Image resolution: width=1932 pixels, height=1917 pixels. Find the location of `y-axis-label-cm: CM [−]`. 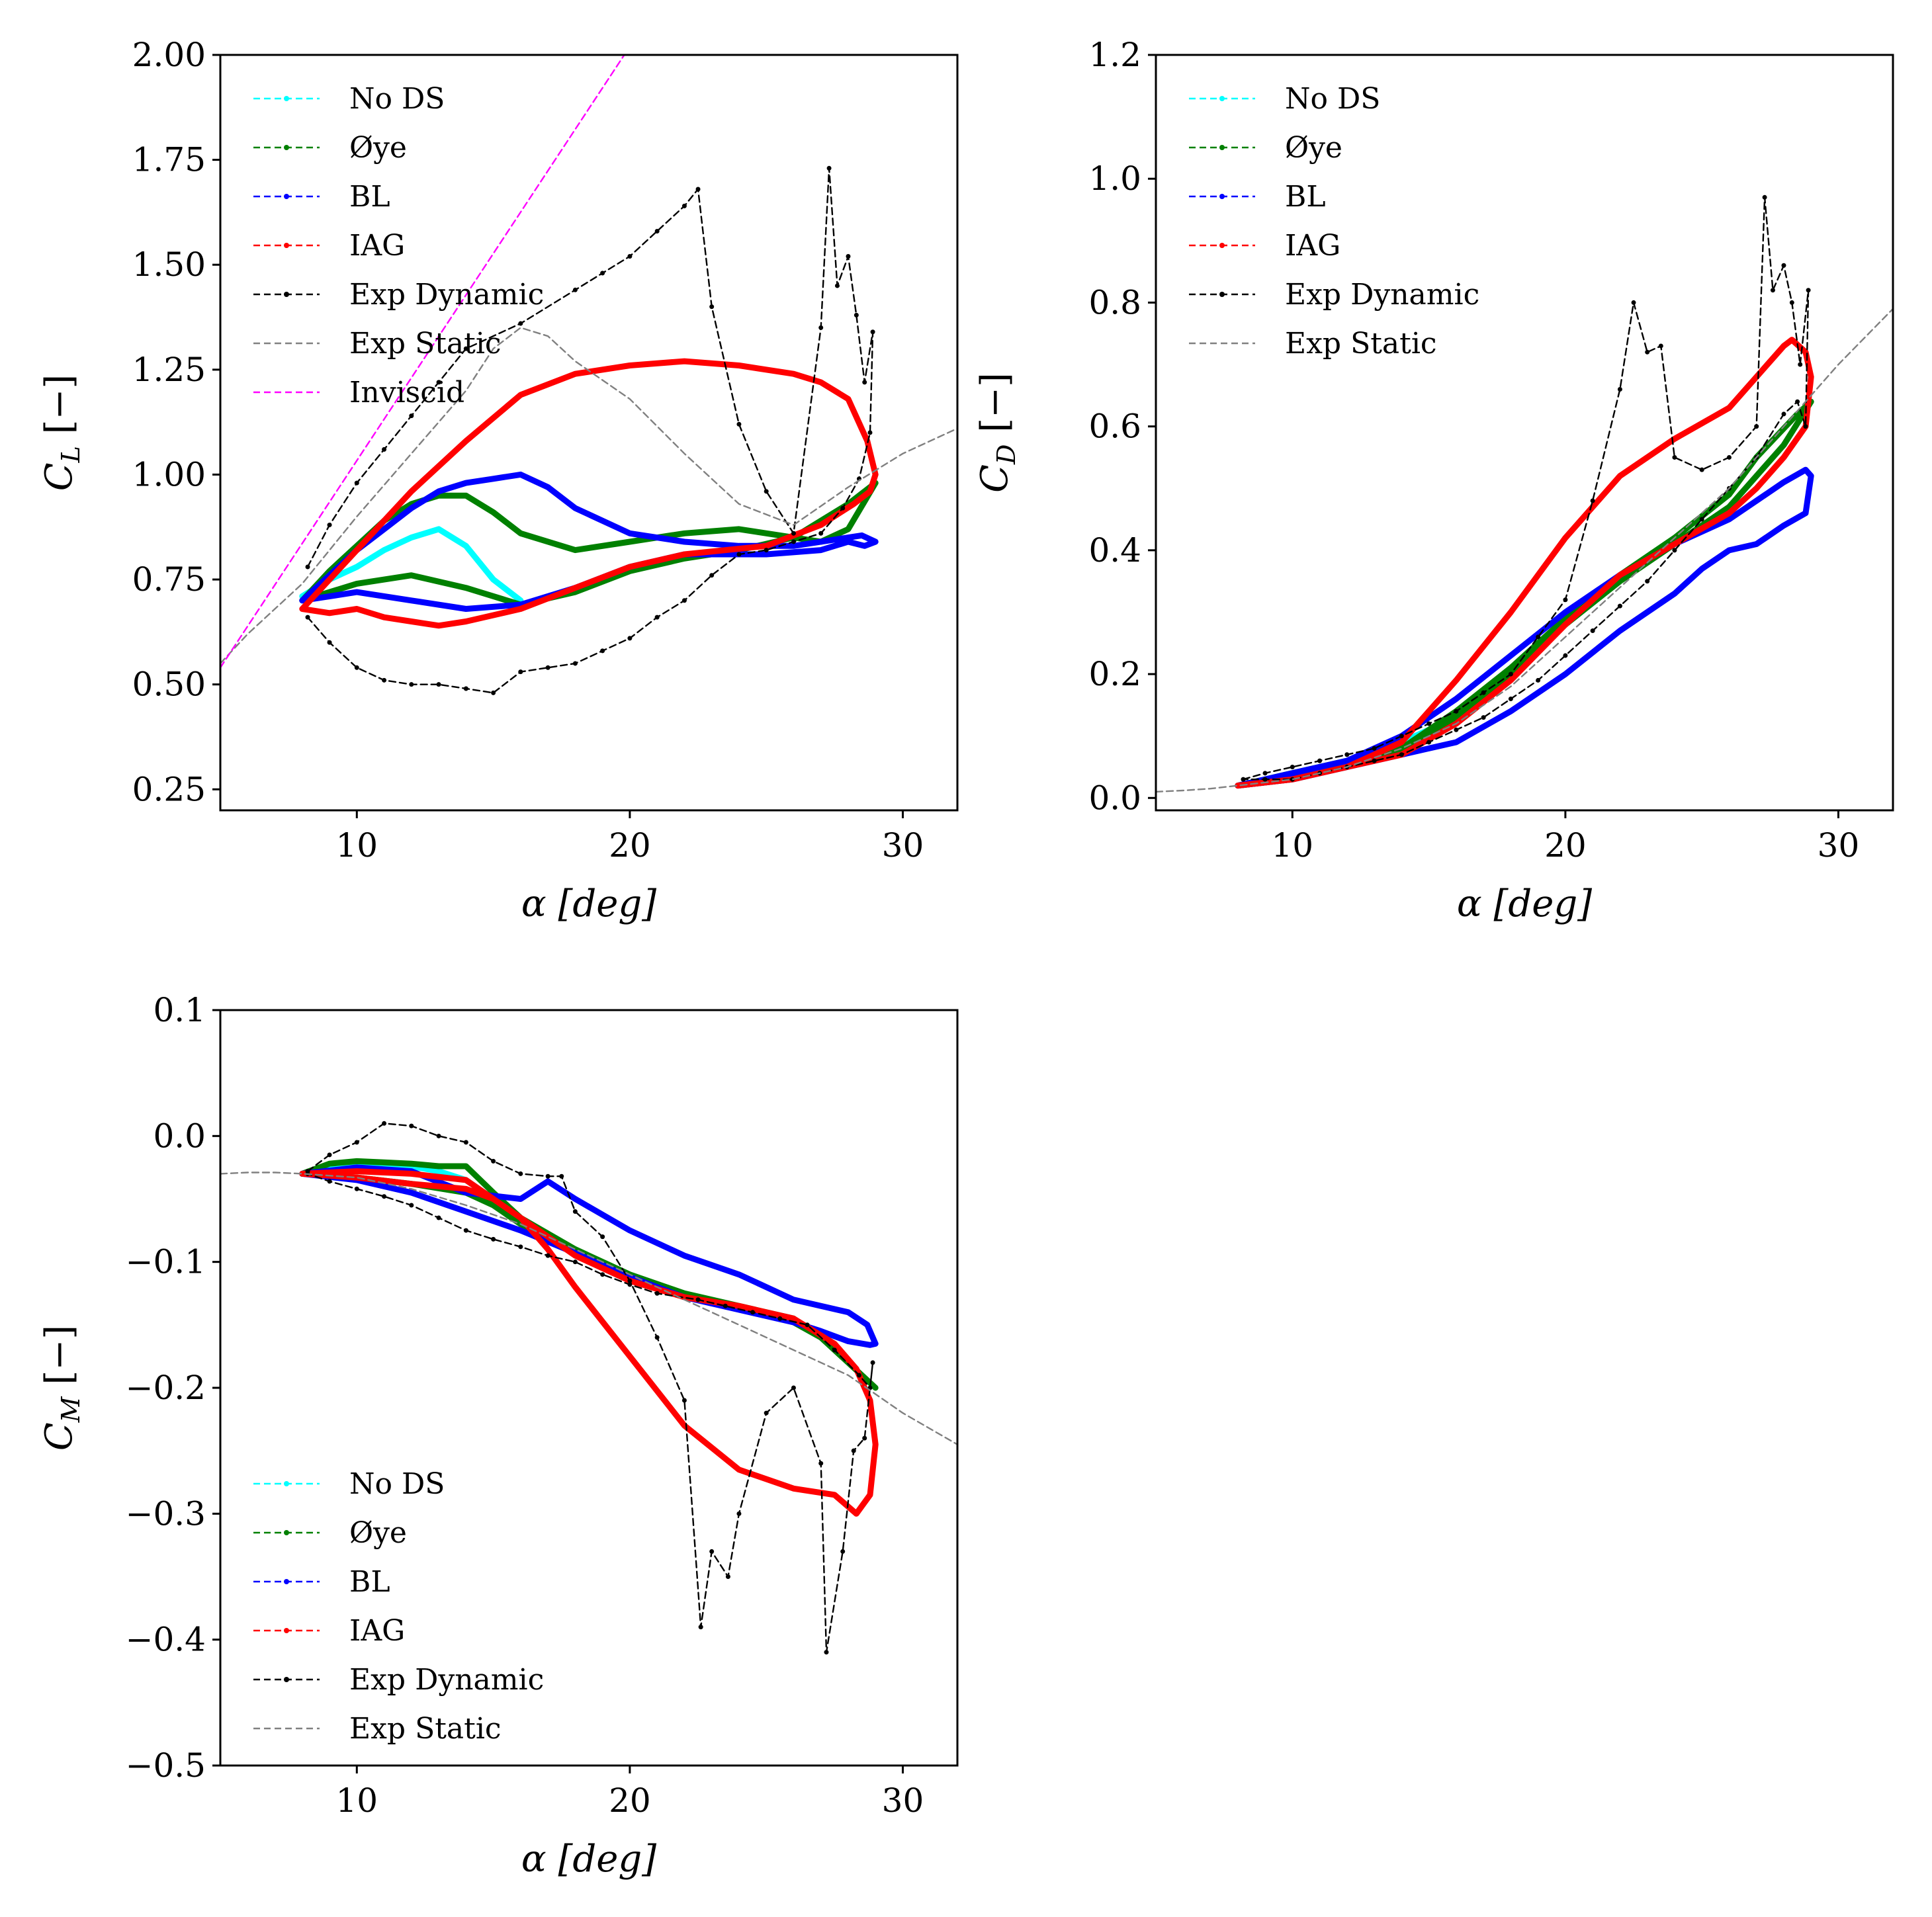

y-axis-label-cm: CM [−] is located at coordinates (61, 1388).